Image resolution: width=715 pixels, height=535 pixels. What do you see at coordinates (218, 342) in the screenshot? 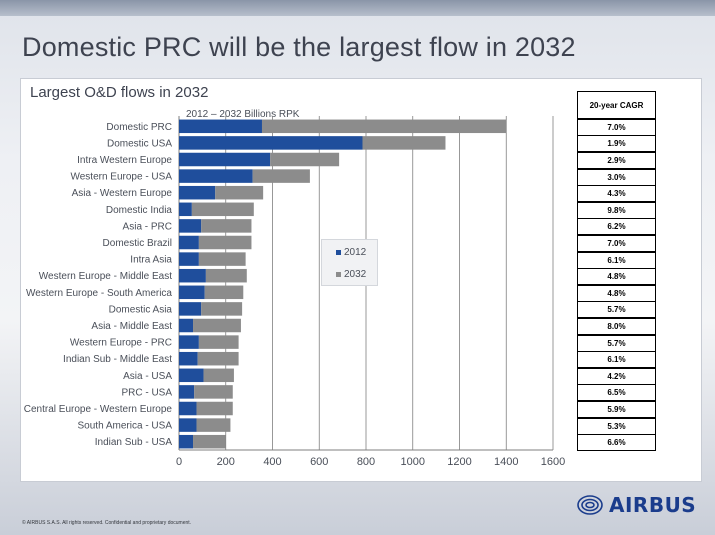
I see `bar-2032-western-europe-prc` at bounding box center [218, 342].